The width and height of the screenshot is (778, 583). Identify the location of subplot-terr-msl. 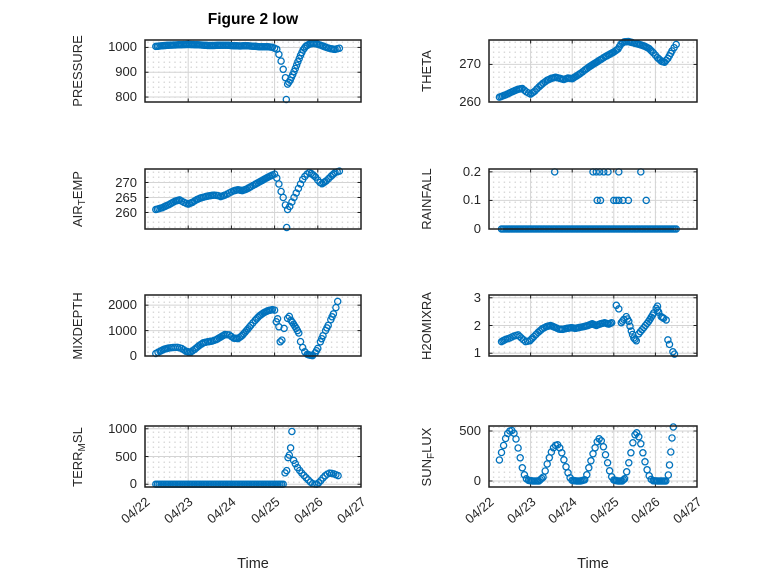
(253, 456).